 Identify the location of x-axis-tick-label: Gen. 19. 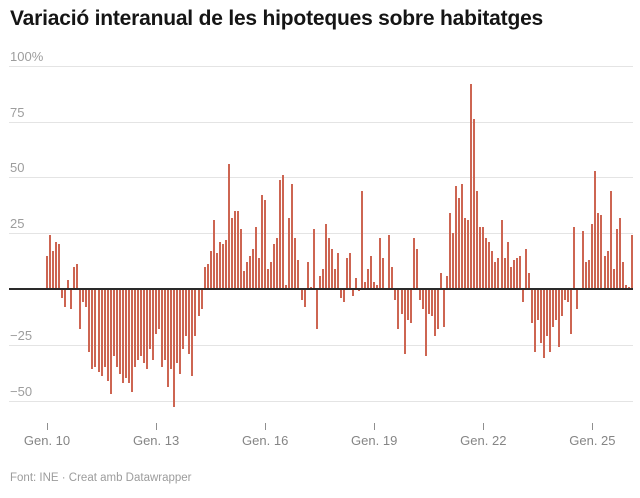
(374, 440).